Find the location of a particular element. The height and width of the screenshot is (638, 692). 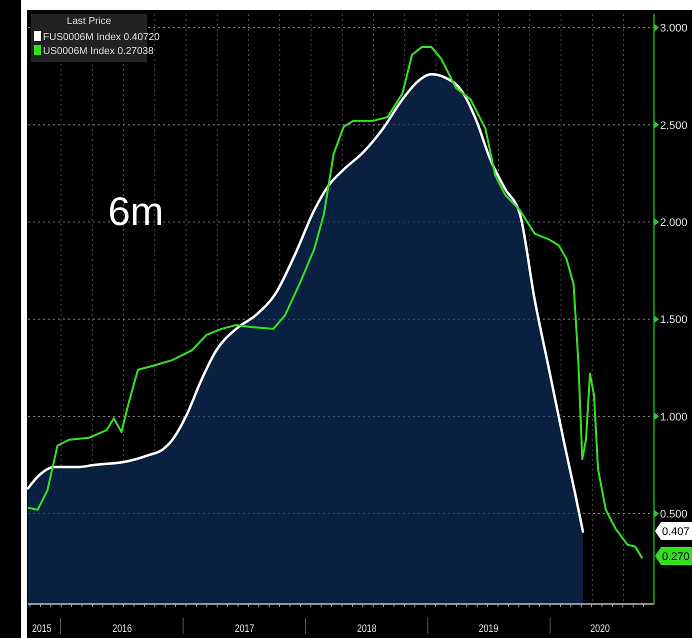

annotation: 6m is located at coordinates (136, 212).